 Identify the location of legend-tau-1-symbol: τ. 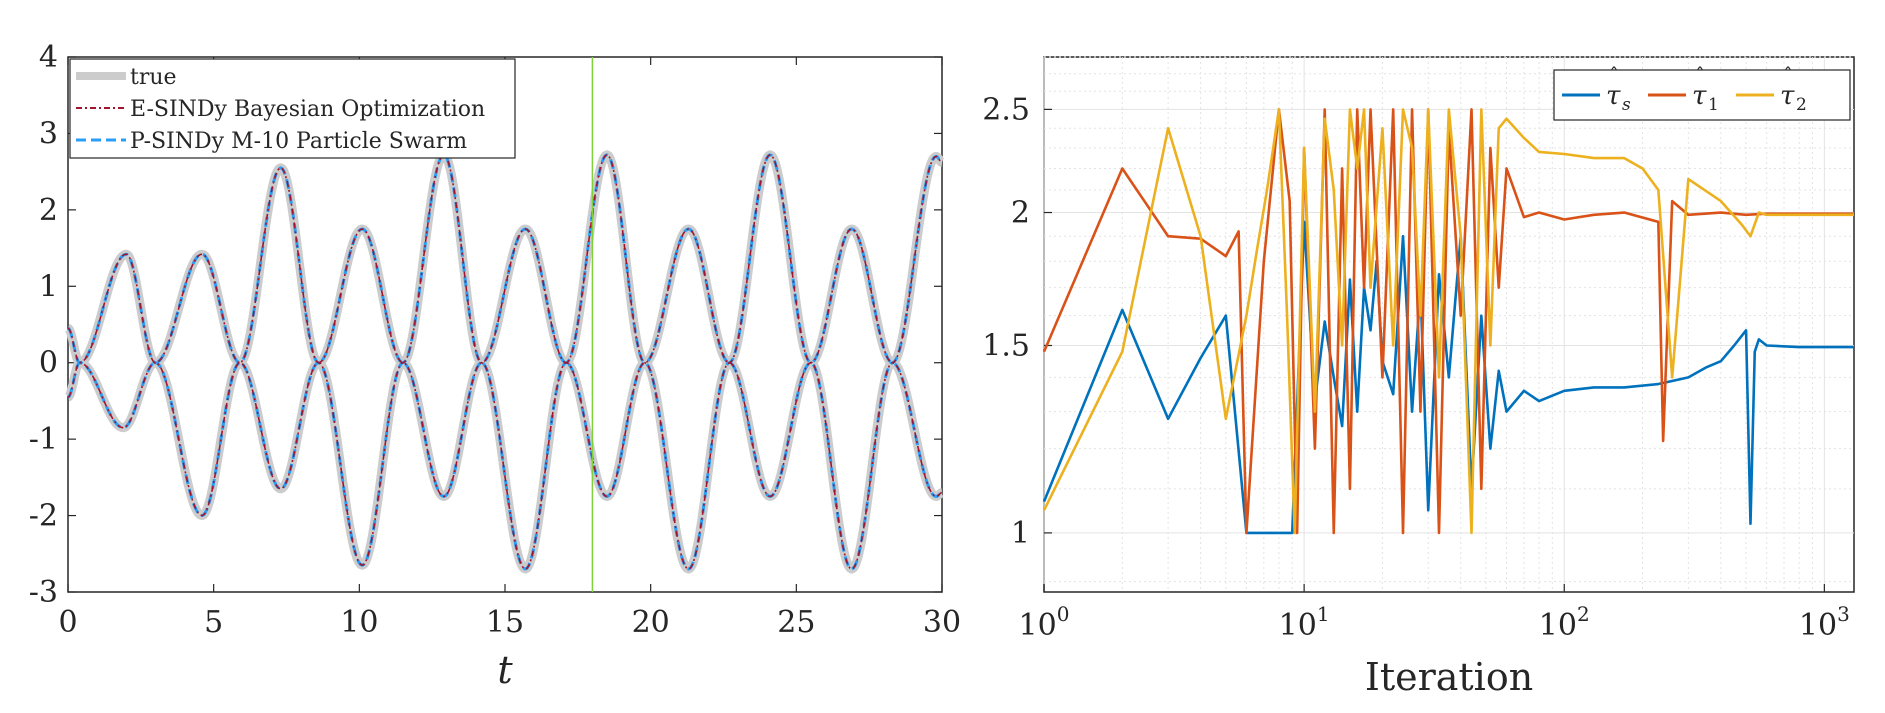
(1699, 96).